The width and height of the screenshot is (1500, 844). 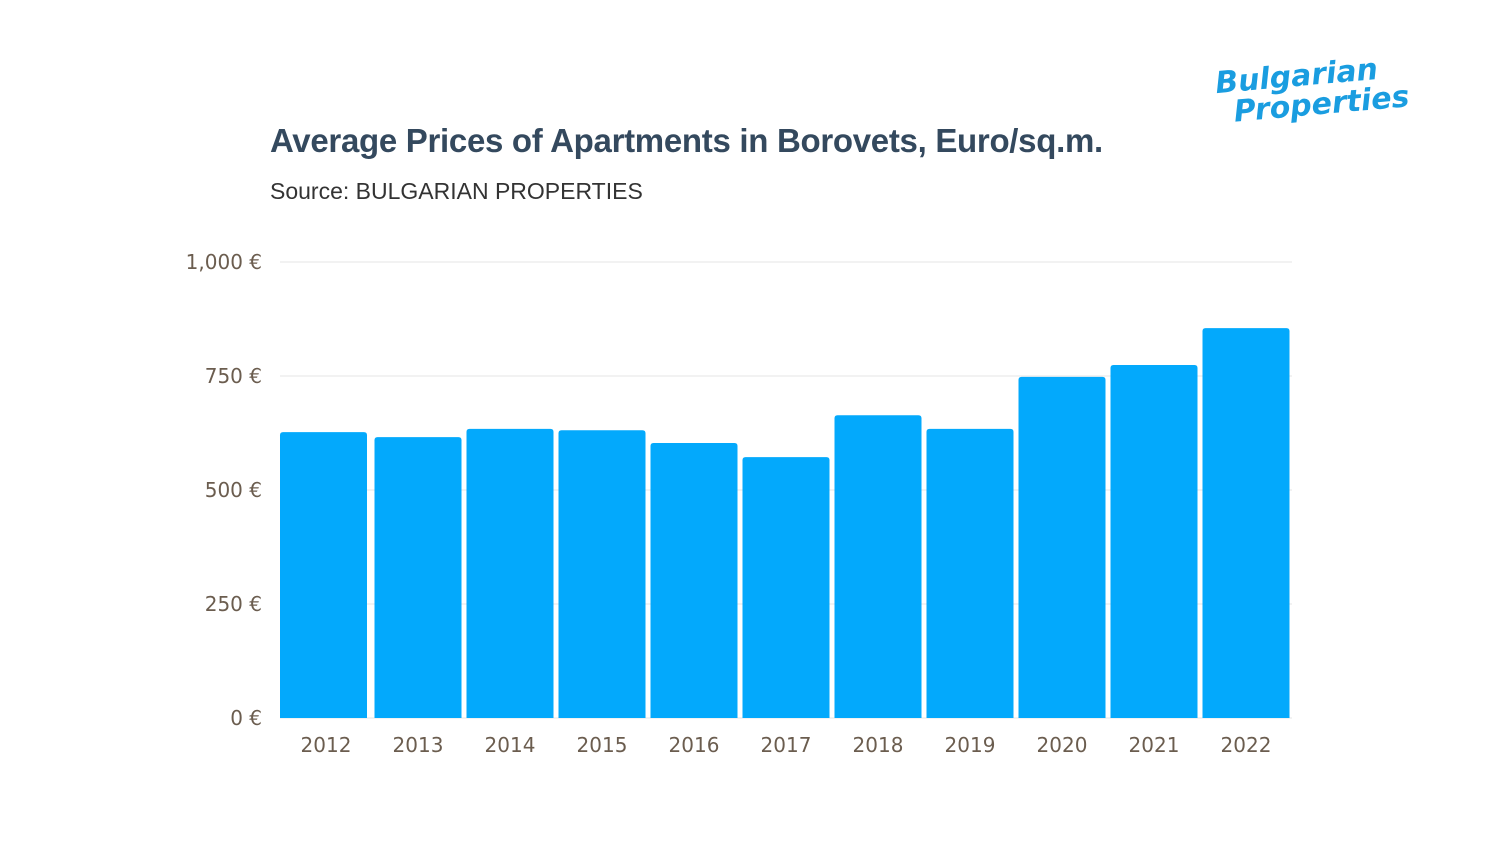 I want to click on bar-2018, so click(x=878, y=566).